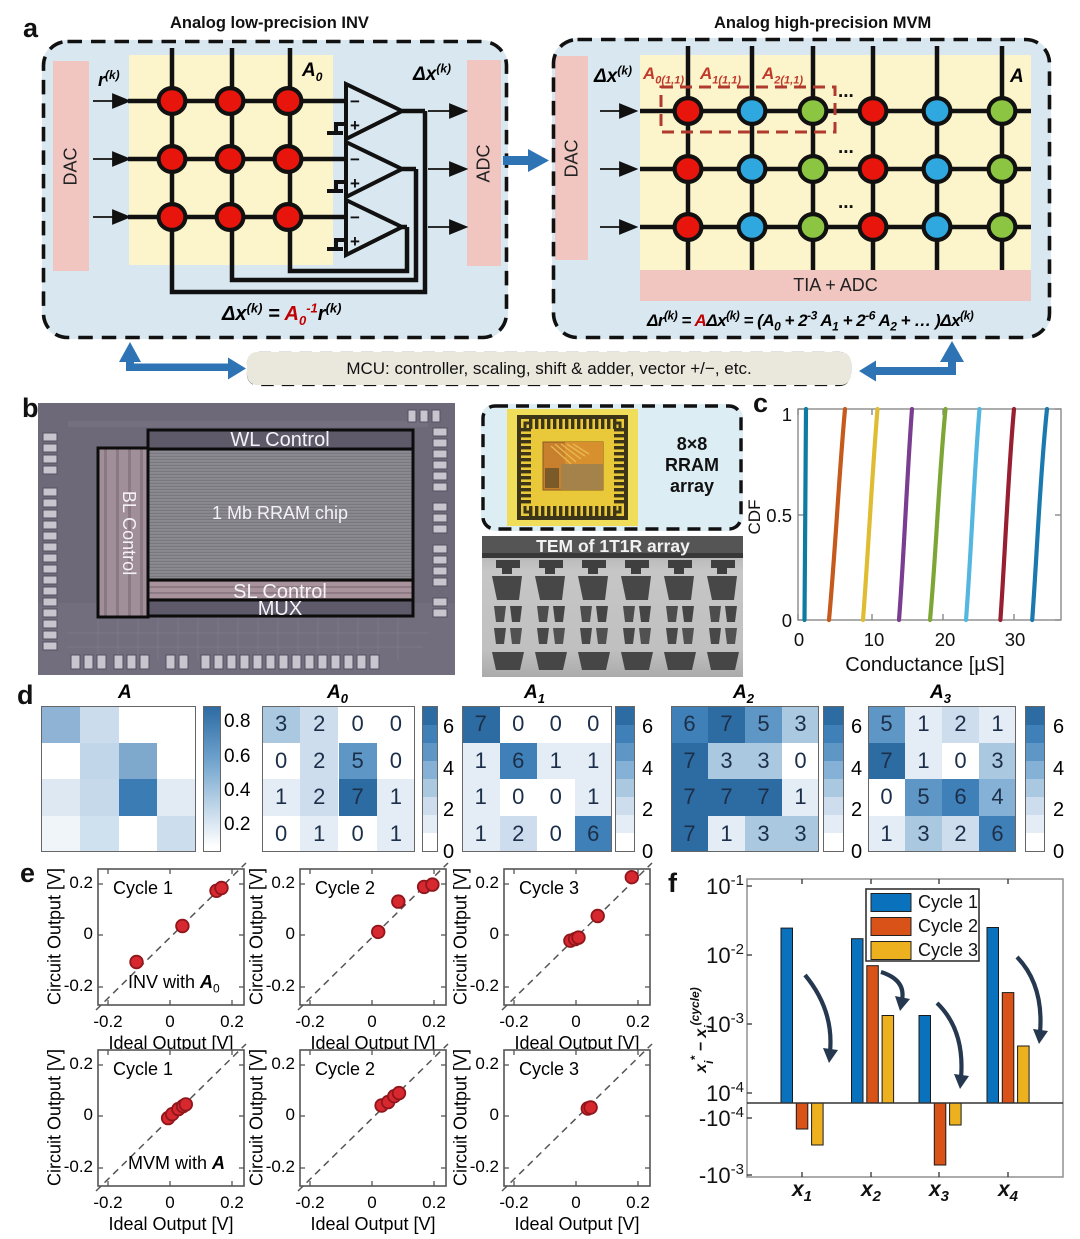 Image resolution: width=1080 pixels, height=1239 pixels. Describe the element at coordinates (692, 465) in the screenshot. I see `svg-text: RRAM` at that location.